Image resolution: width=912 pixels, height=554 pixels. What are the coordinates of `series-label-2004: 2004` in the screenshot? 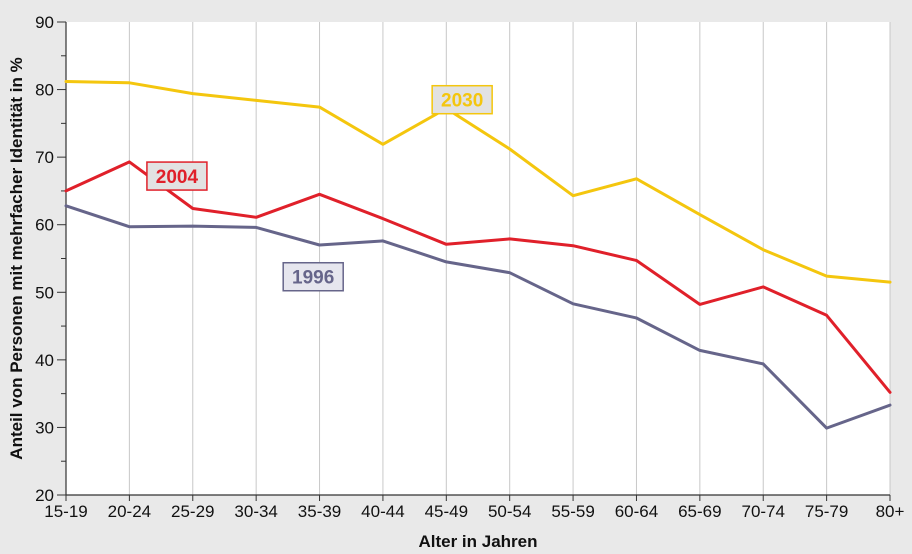 It's located at (177, 177).